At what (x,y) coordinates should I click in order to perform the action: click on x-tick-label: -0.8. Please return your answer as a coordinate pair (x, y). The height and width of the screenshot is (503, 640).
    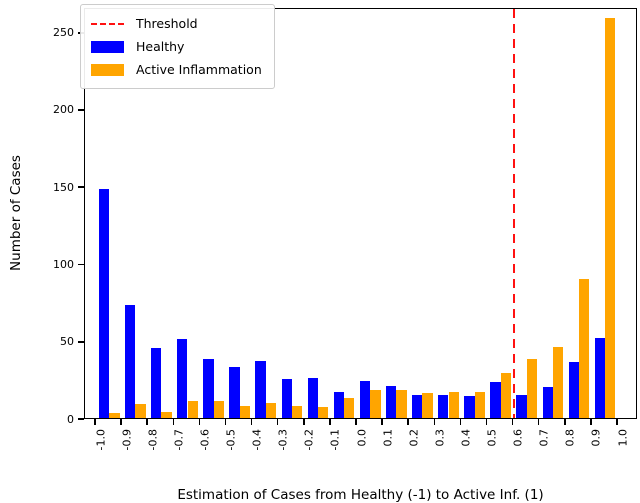
    Looking at the image, I should click on (153, 440).